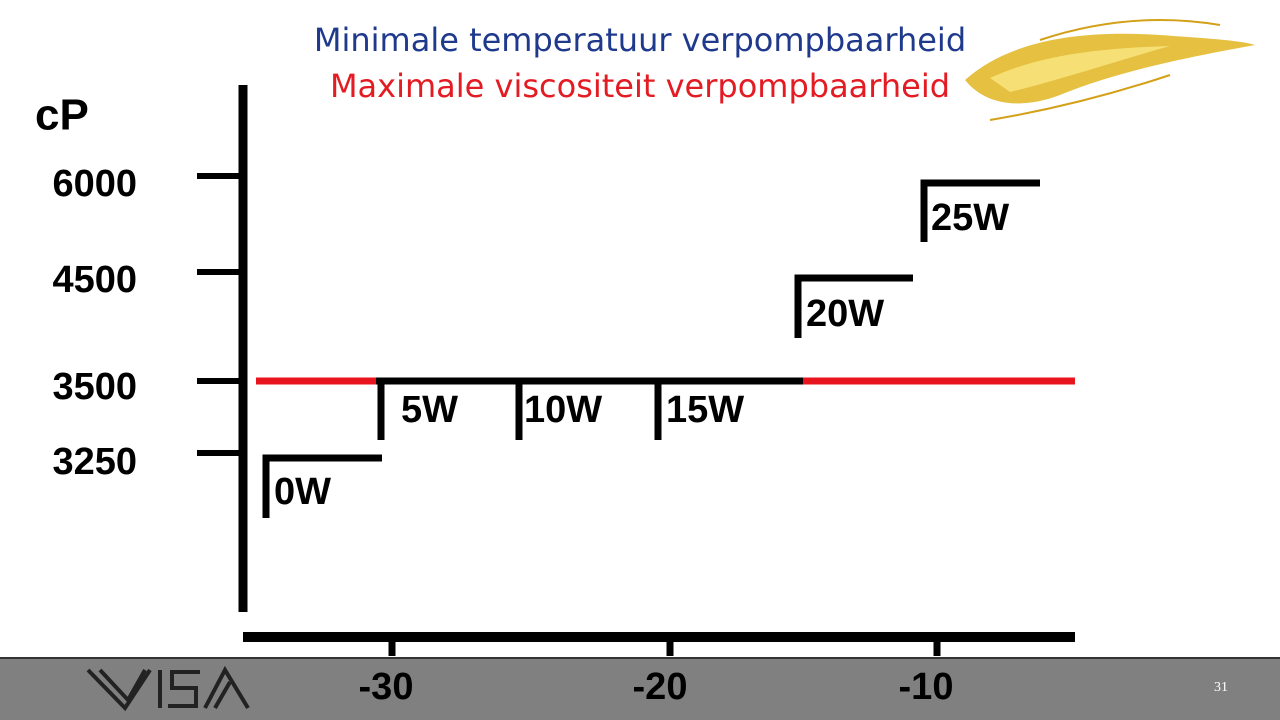 This screenshot has width=1280, height=720. I want to click on grade-label: 10W, so click(563, 410).